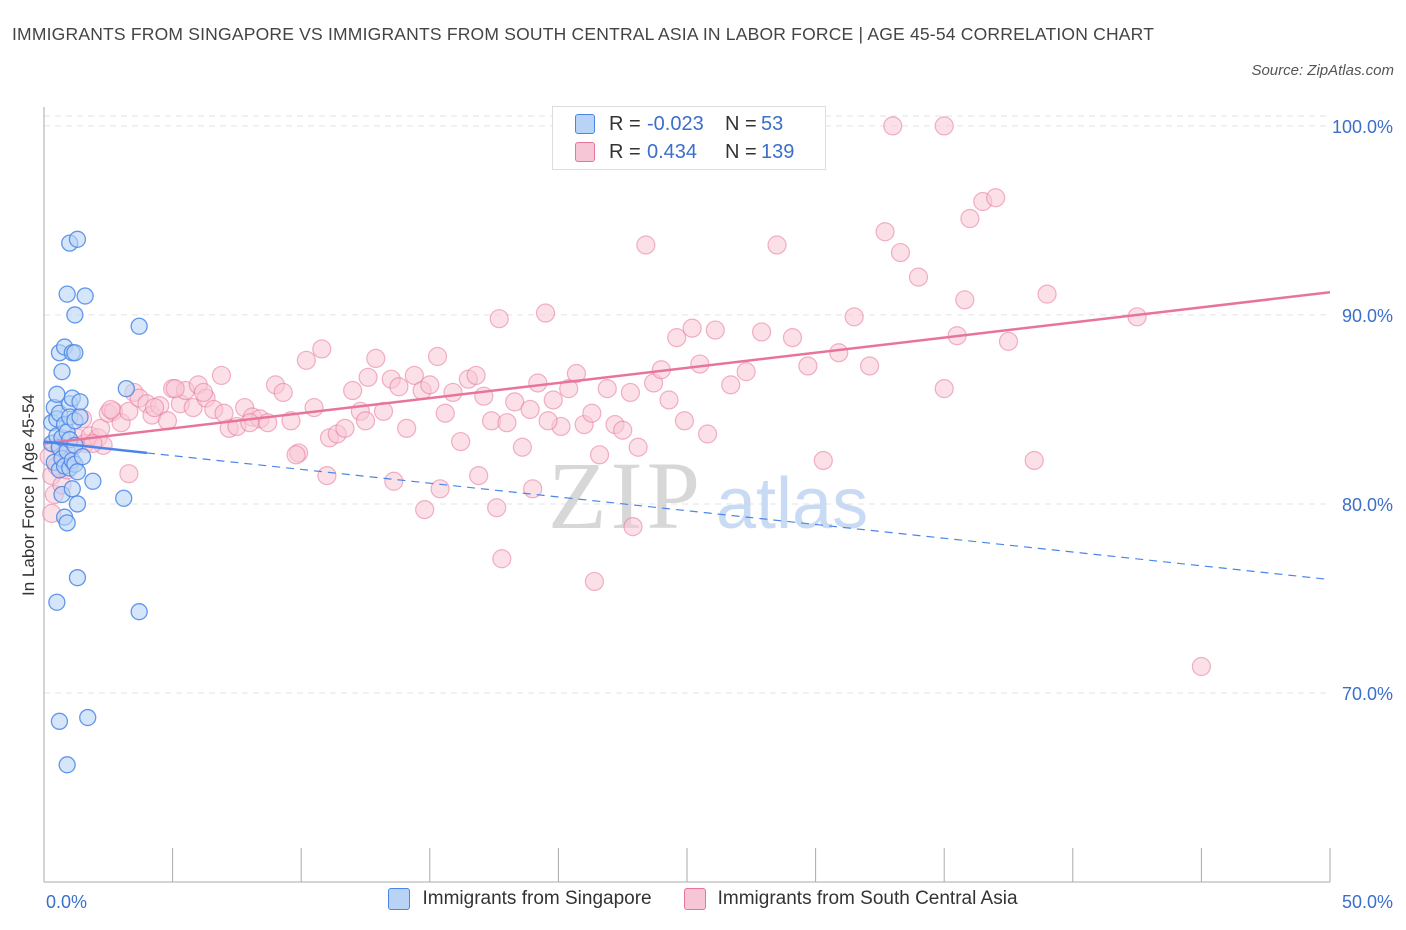  What do you see at coordinates (66, 902) in the screenshot?
I see `x-tick-label: 0.0%` at bounding box center [66, 902].